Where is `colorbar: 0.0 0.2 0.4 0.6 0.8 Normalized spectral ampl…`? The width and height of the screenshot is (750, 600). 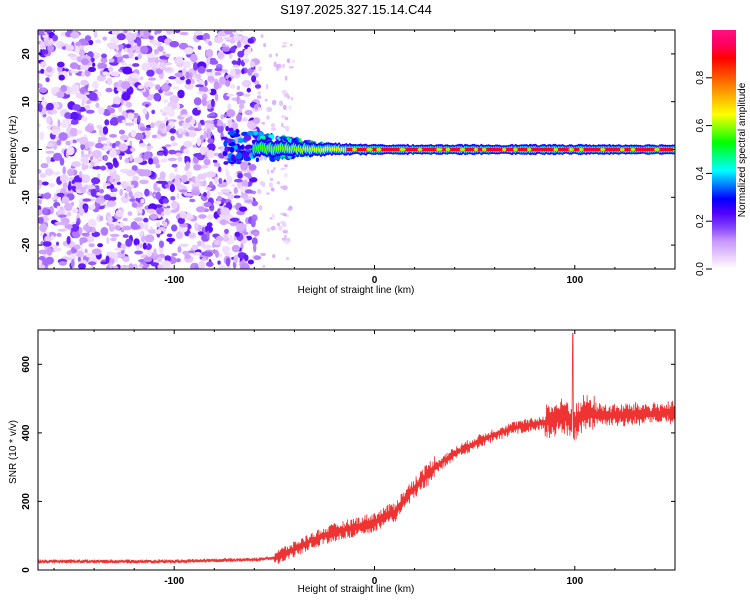
colorbar: 0.0 0.2 0.4 0.6 0.8 Normalized spectral ampl… is located at coordinates (721, 153).